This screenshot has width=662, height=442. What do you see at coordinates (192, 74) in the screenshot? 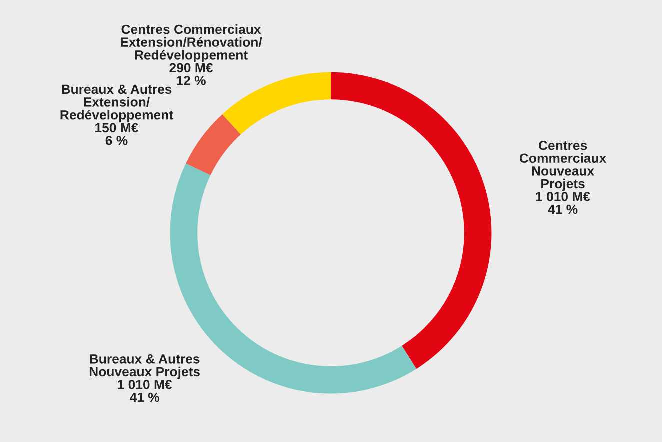
I see `data-label: 290 M€ 12 %` at bounding box center [192, 74].